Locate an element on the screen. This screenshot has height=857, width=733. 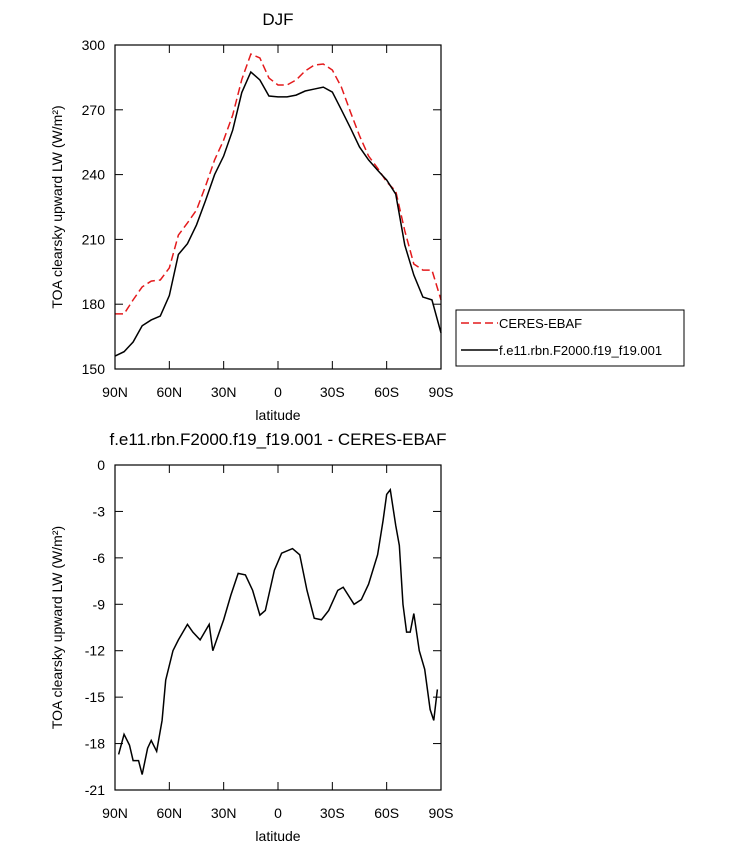
y-tick-label: 0 is located at coordinates (101, 465).